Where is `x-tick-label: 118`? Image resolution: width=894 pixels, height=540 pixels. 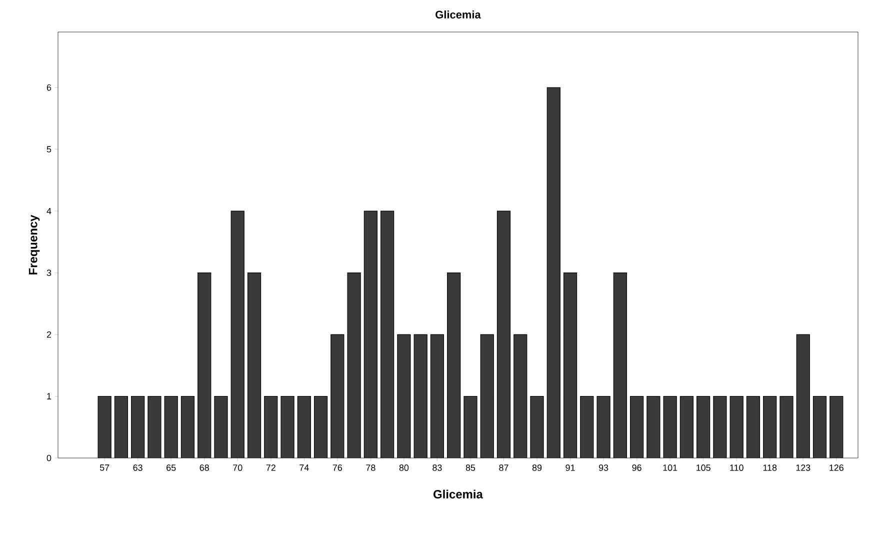
x-tick-label: 118 is located at coordinates (770, 467).